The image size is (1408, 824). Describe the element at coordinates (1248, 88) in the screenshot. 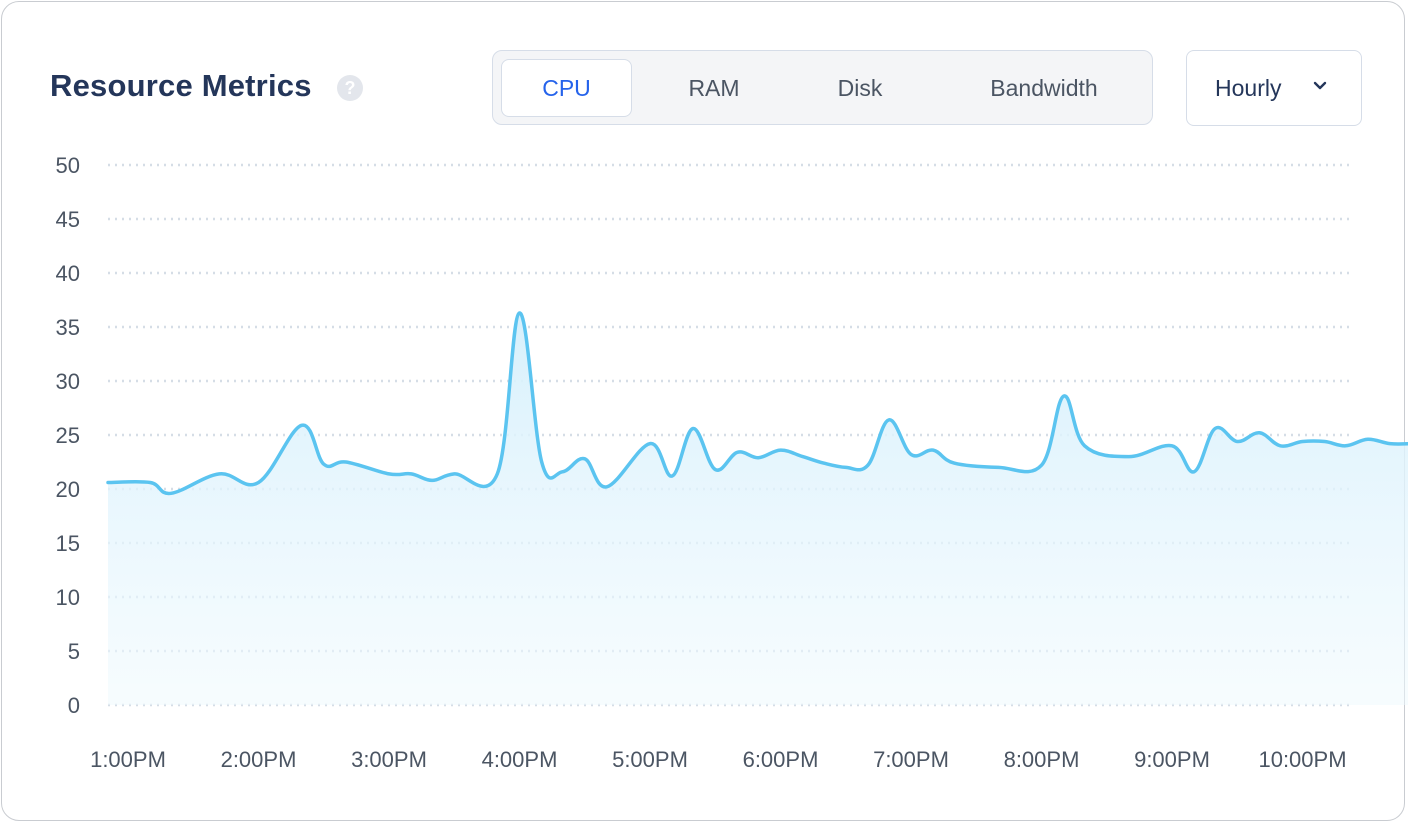

I see `interval-select-value: Hourly` at that location.